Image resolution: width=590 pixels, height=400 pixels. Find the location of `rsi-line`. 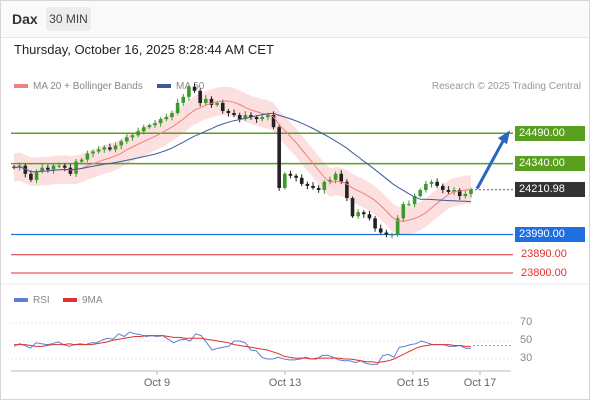

rsi-line is located at coordinates (242, 348).